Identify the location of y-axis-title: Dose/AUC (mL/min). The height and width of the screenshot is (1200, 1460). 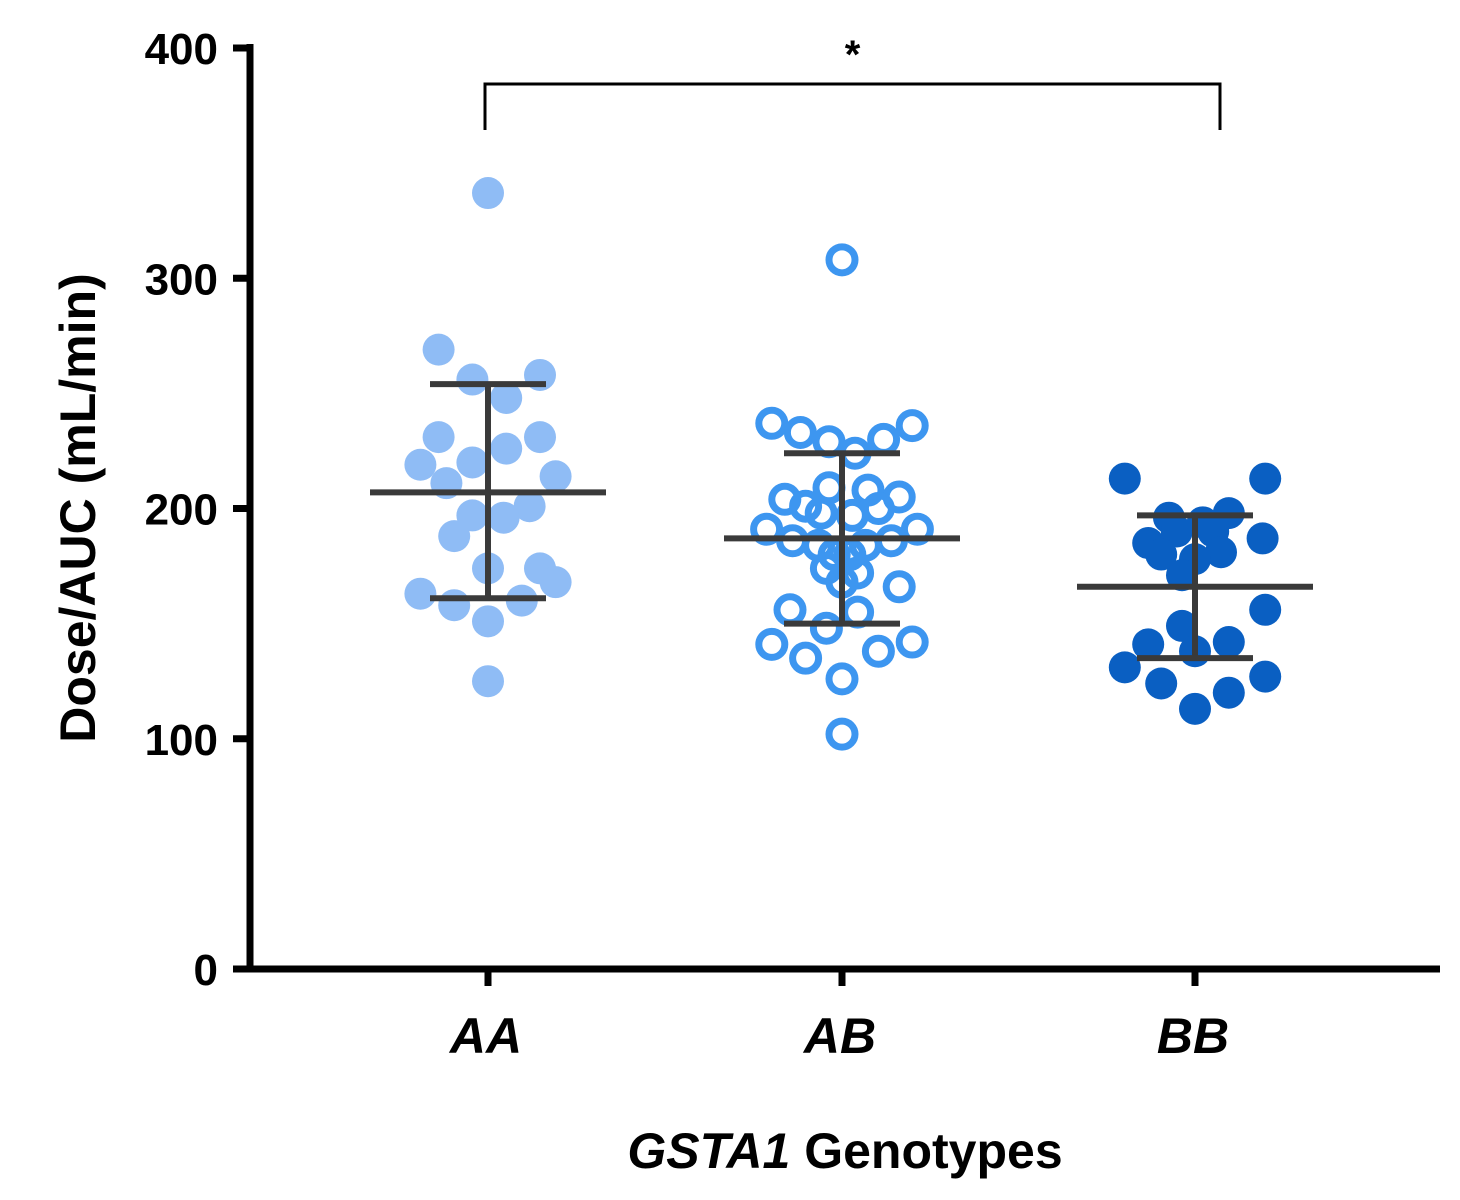
(78, 507).